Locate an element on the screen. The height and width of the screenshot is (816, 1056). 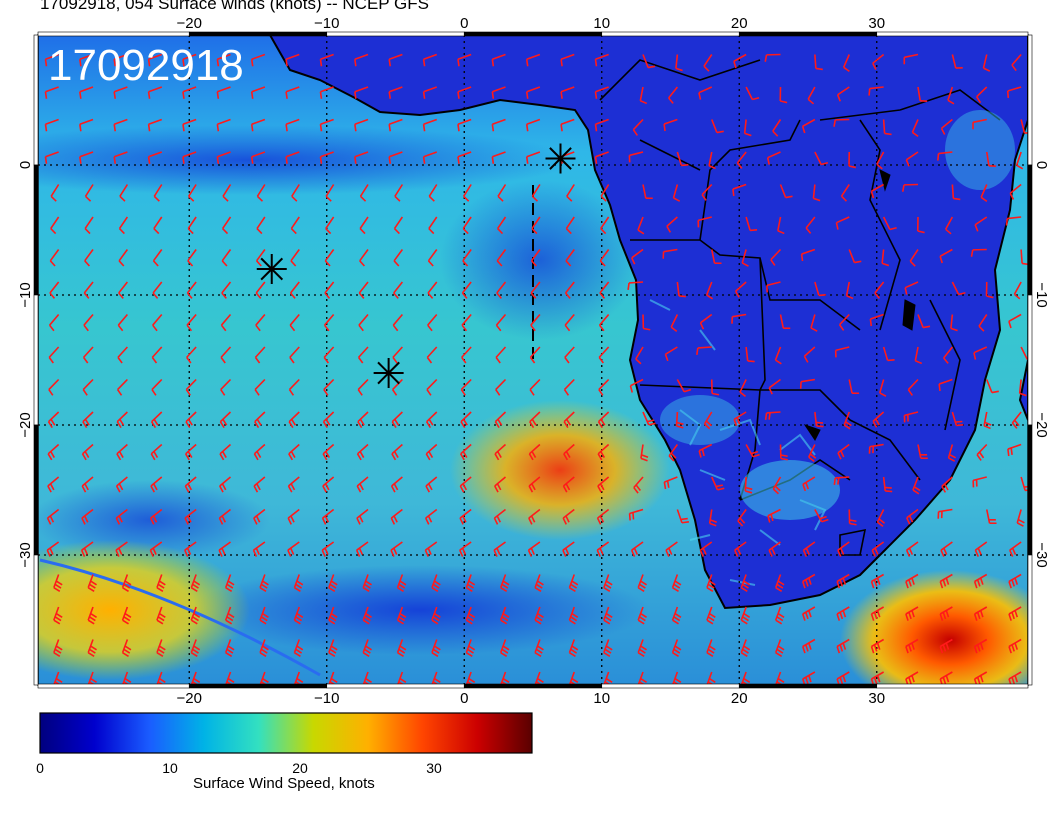
lon-tick-label: 10 is located at coordinates (601, 698).